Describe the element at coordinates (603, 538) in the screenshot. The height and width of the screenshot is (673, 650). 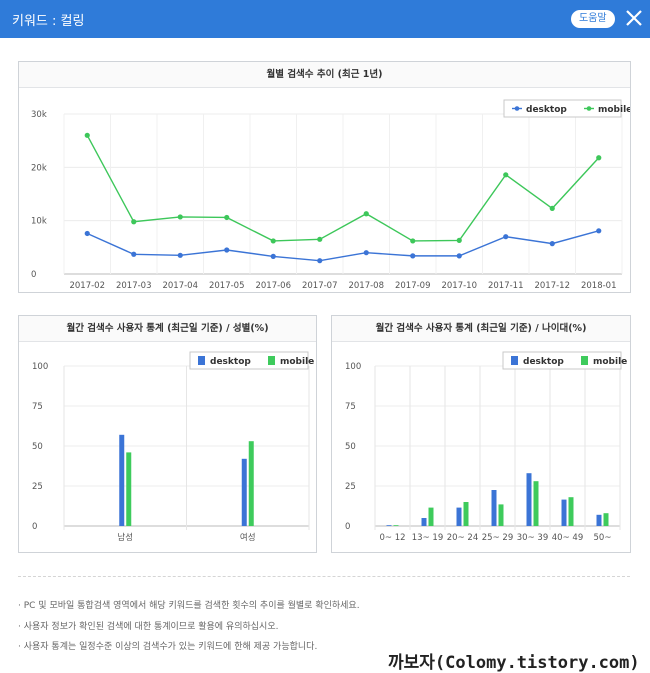
I see `x-tick-label: 50~` at that location.